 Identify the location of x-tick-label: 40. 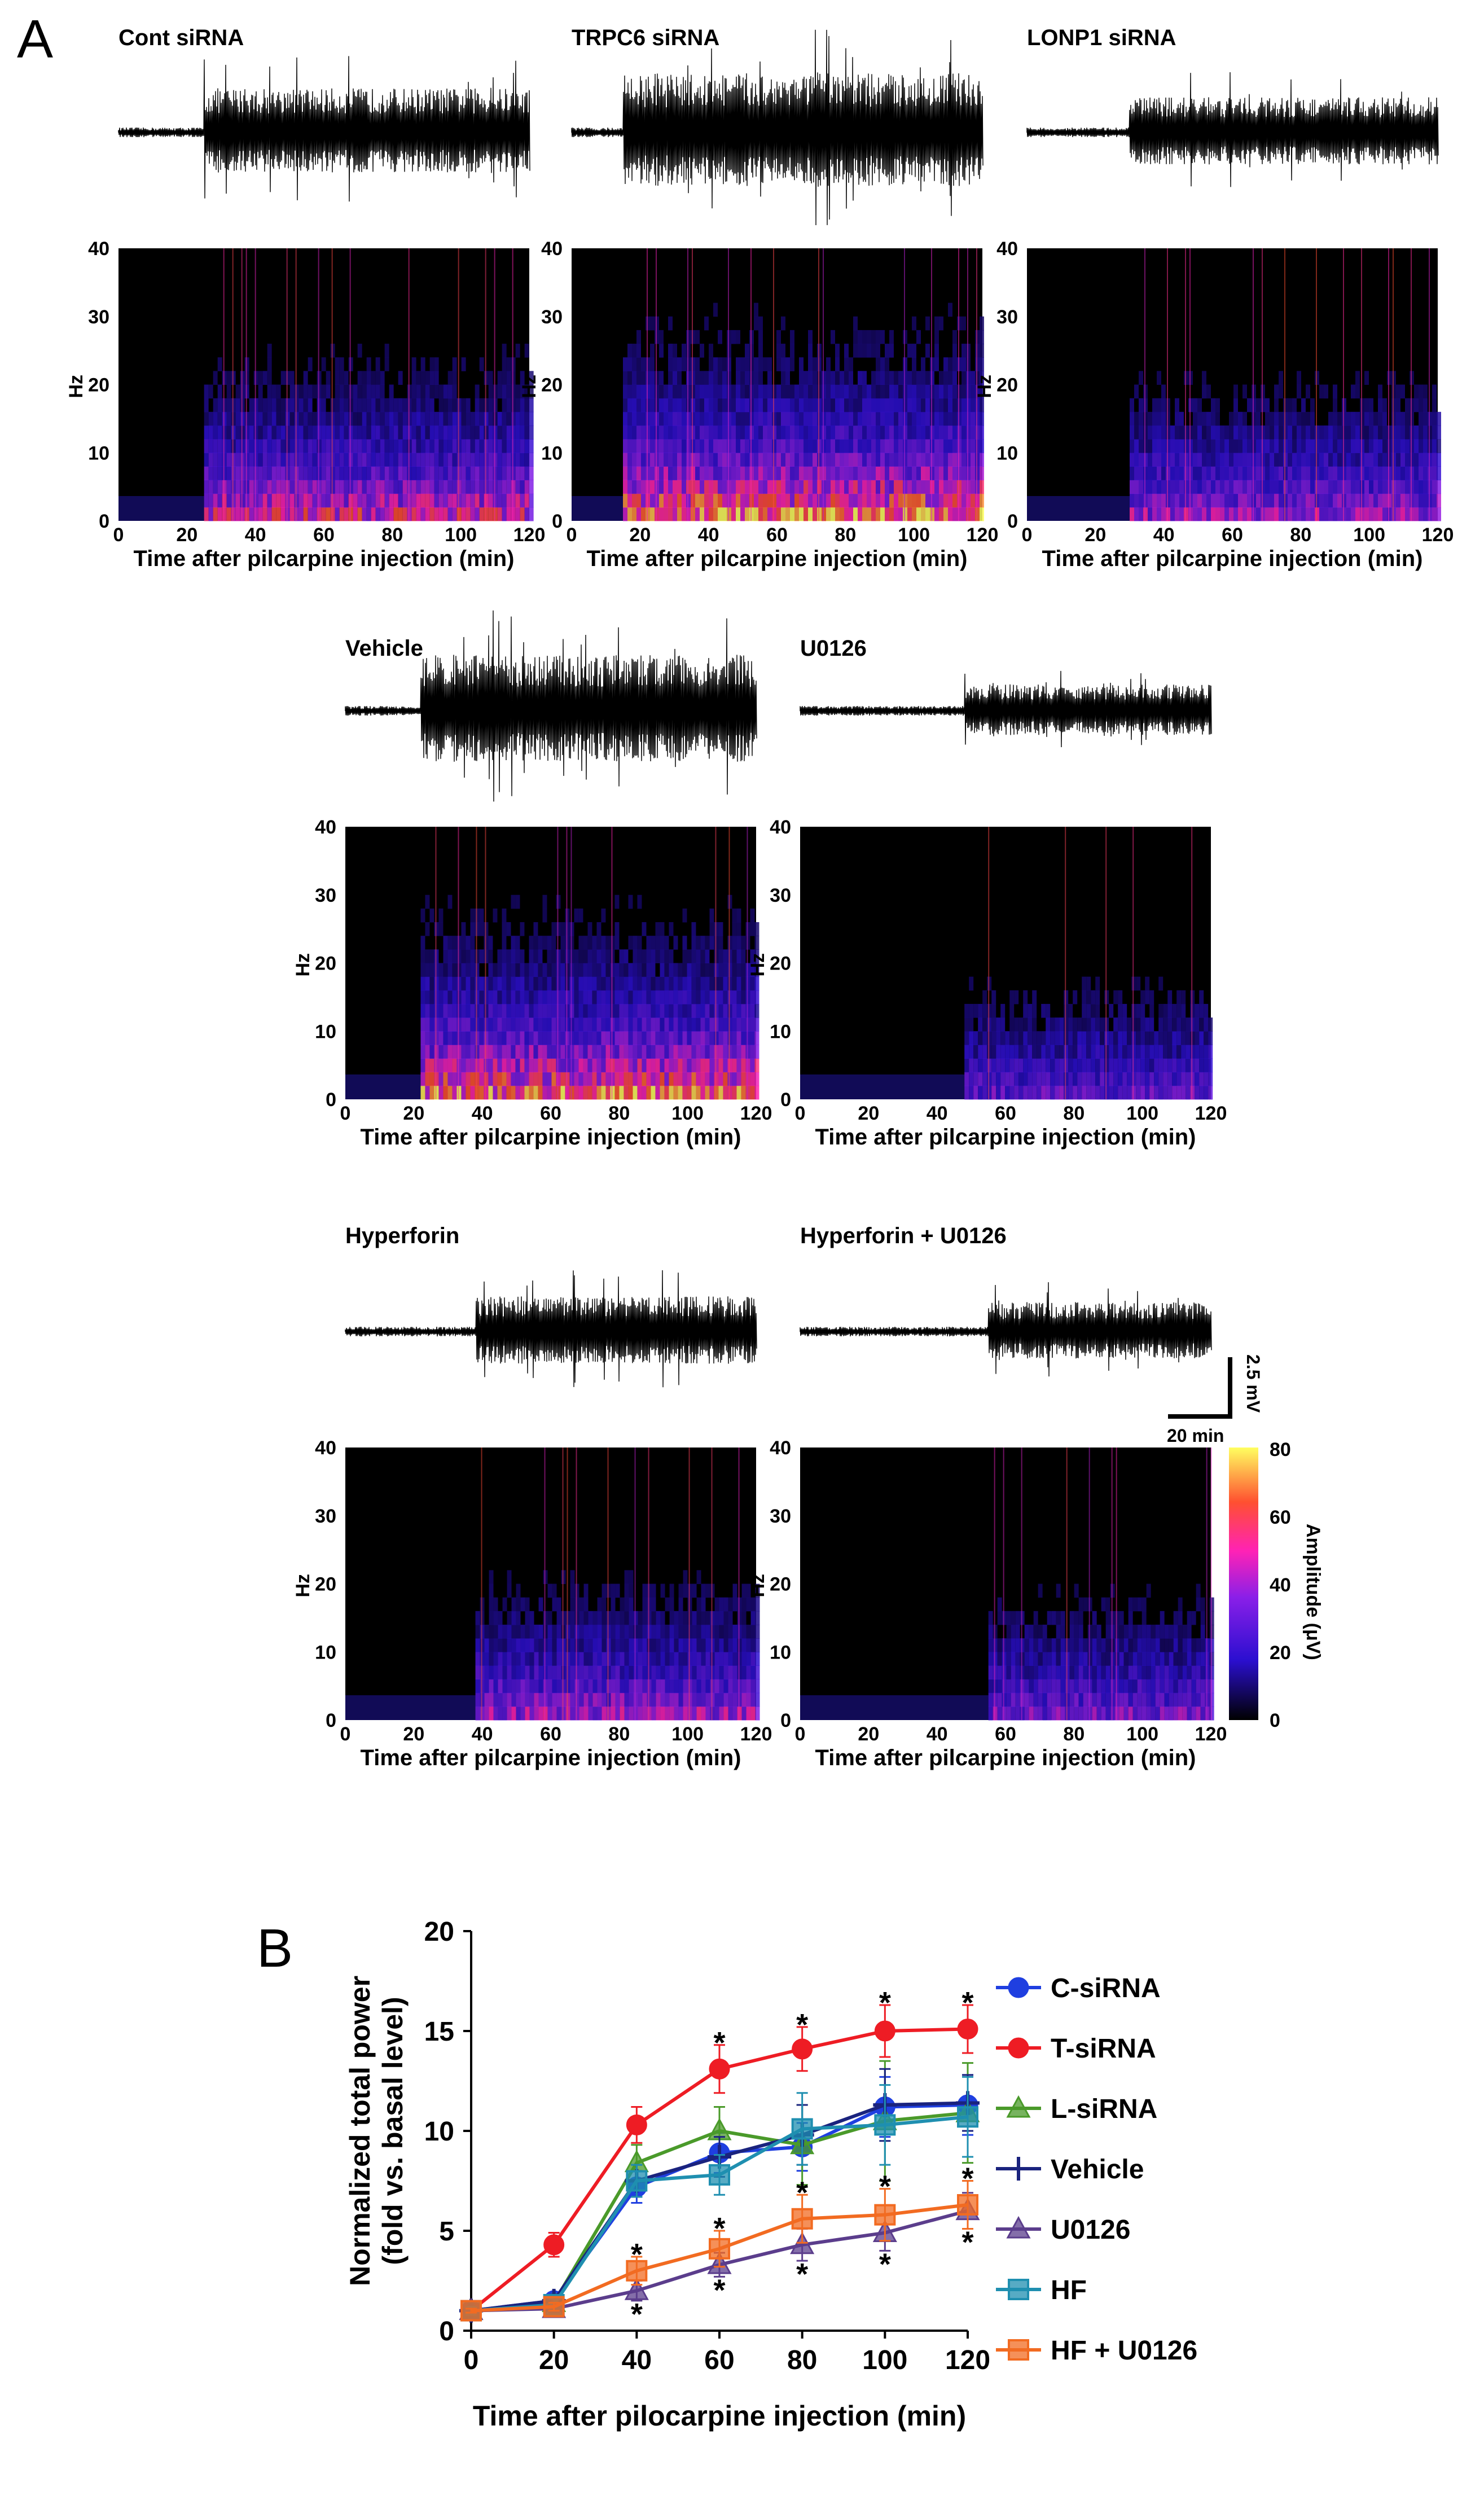
(937, 1734).